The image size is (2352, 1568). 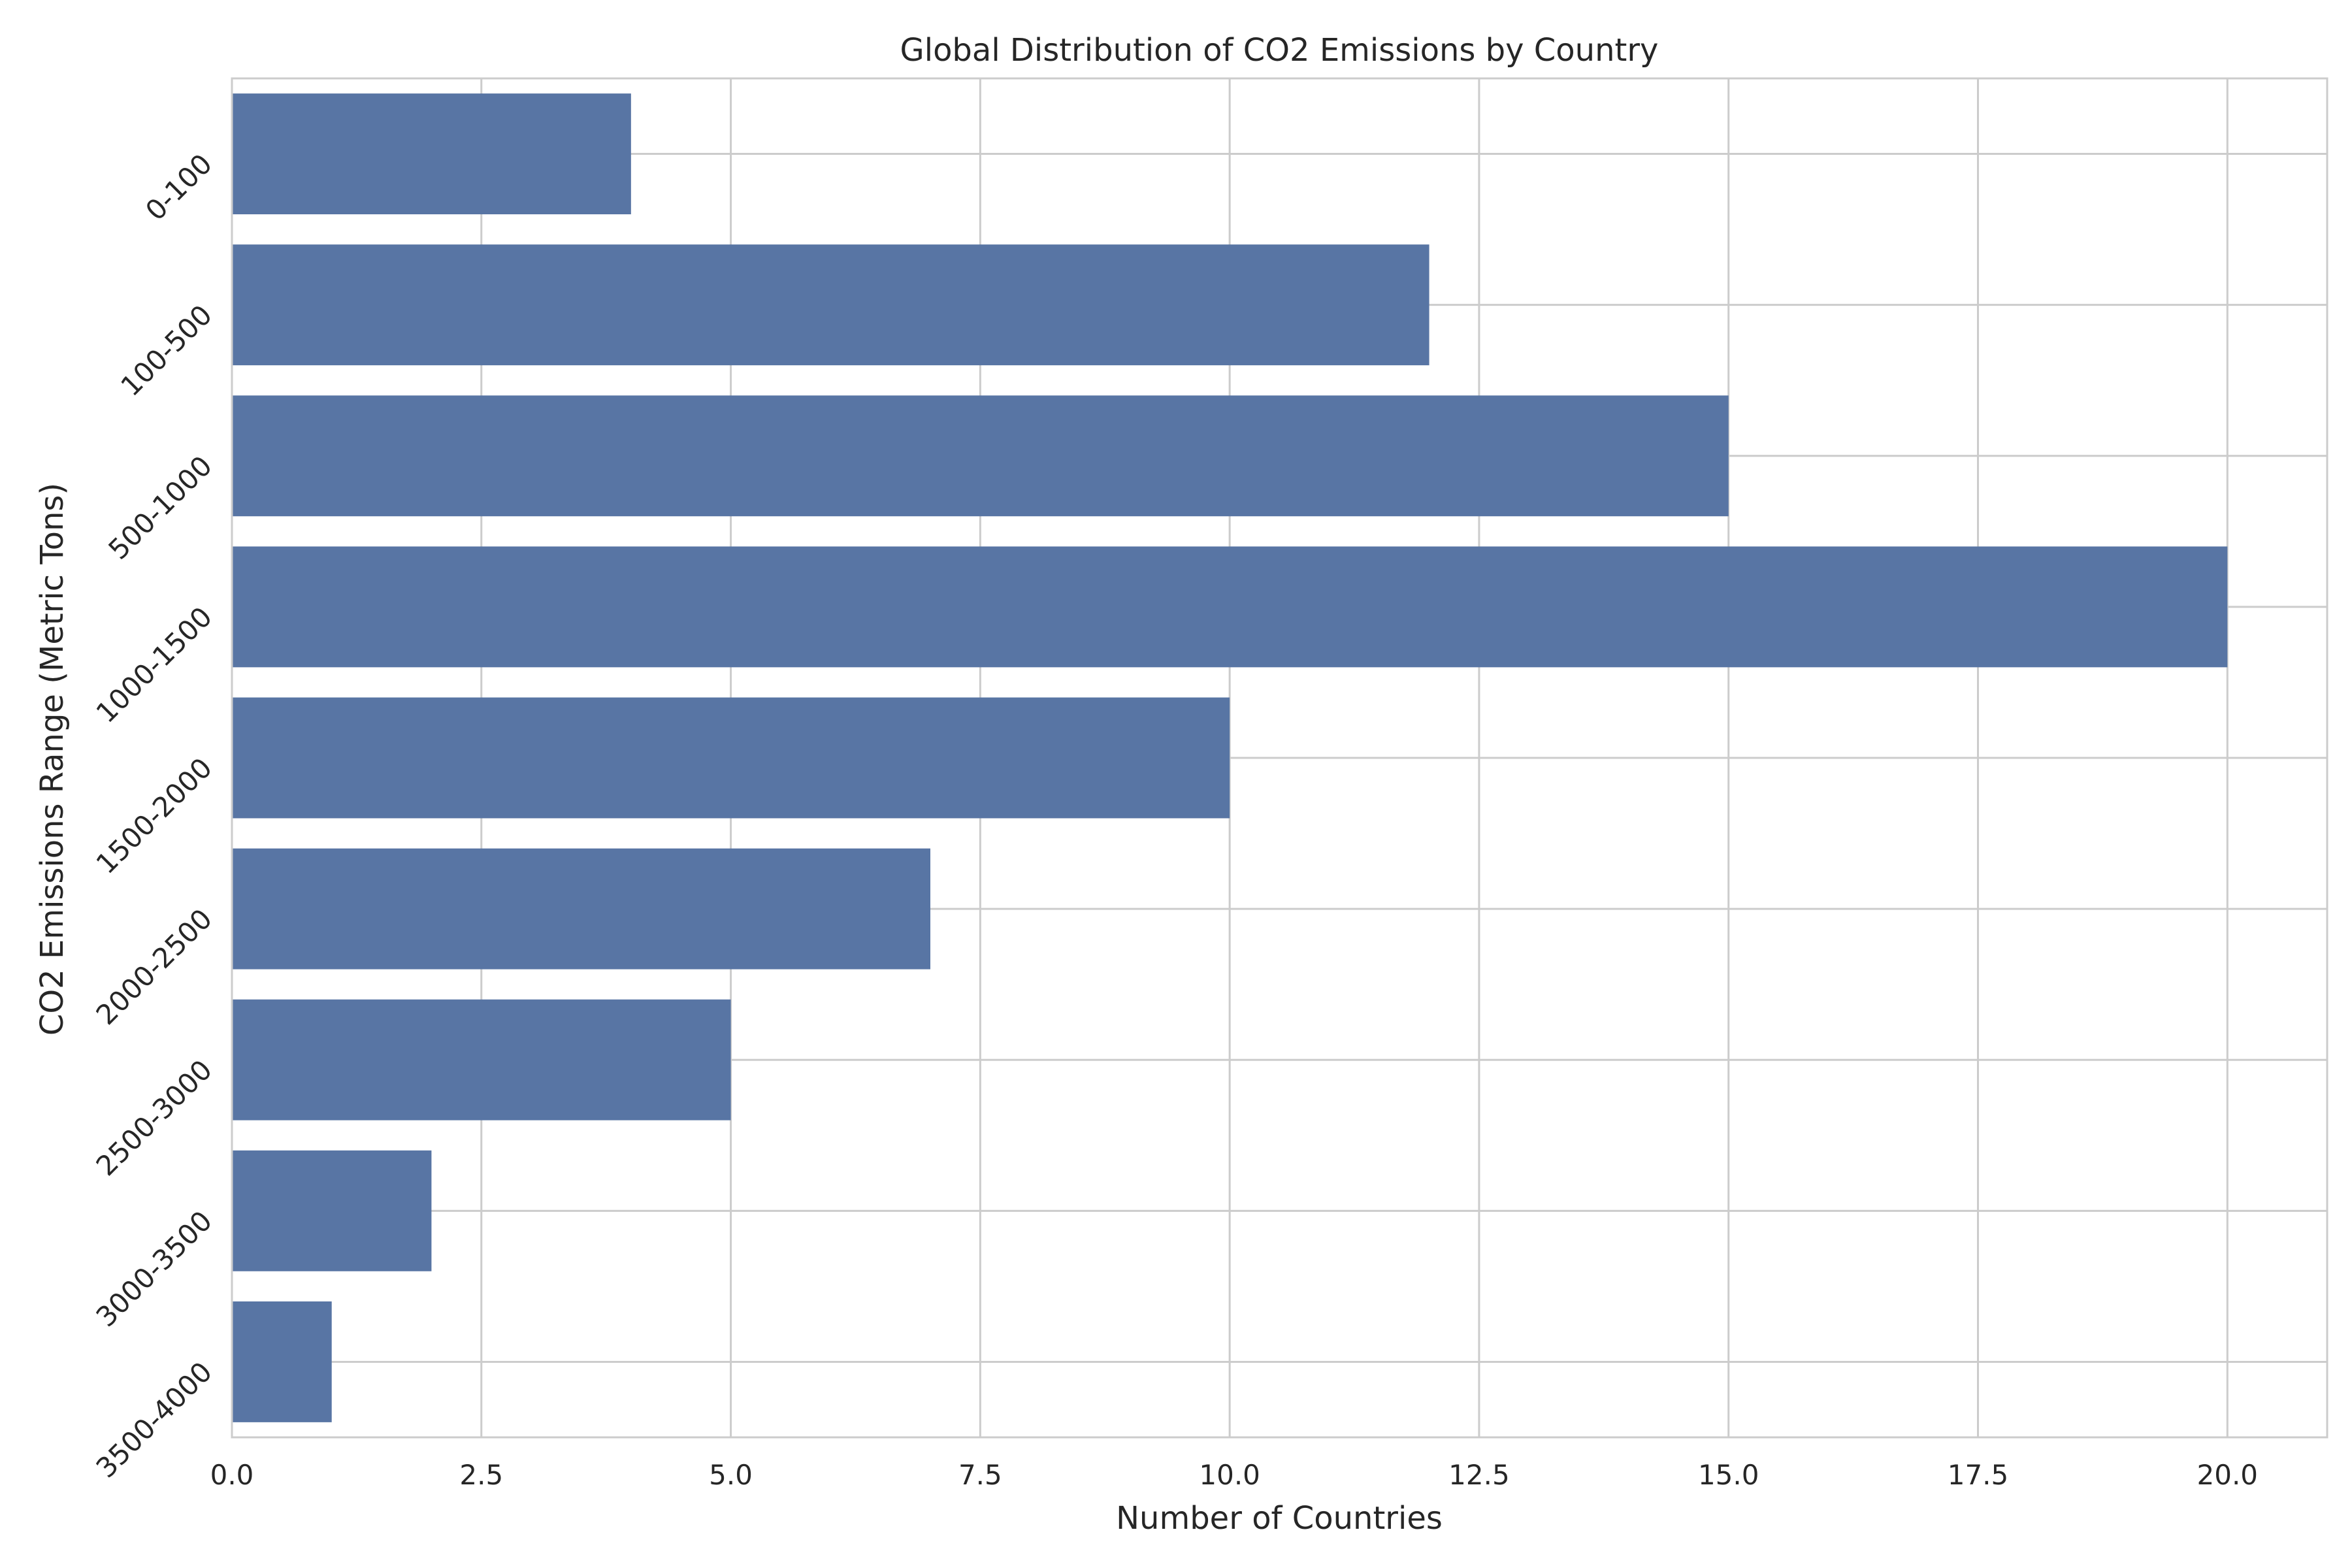 What do you see at coordinates (1229, 1475) in the screenshot?
I see `x-tick-label: 10.0` at bounding box center [1229, 1475].